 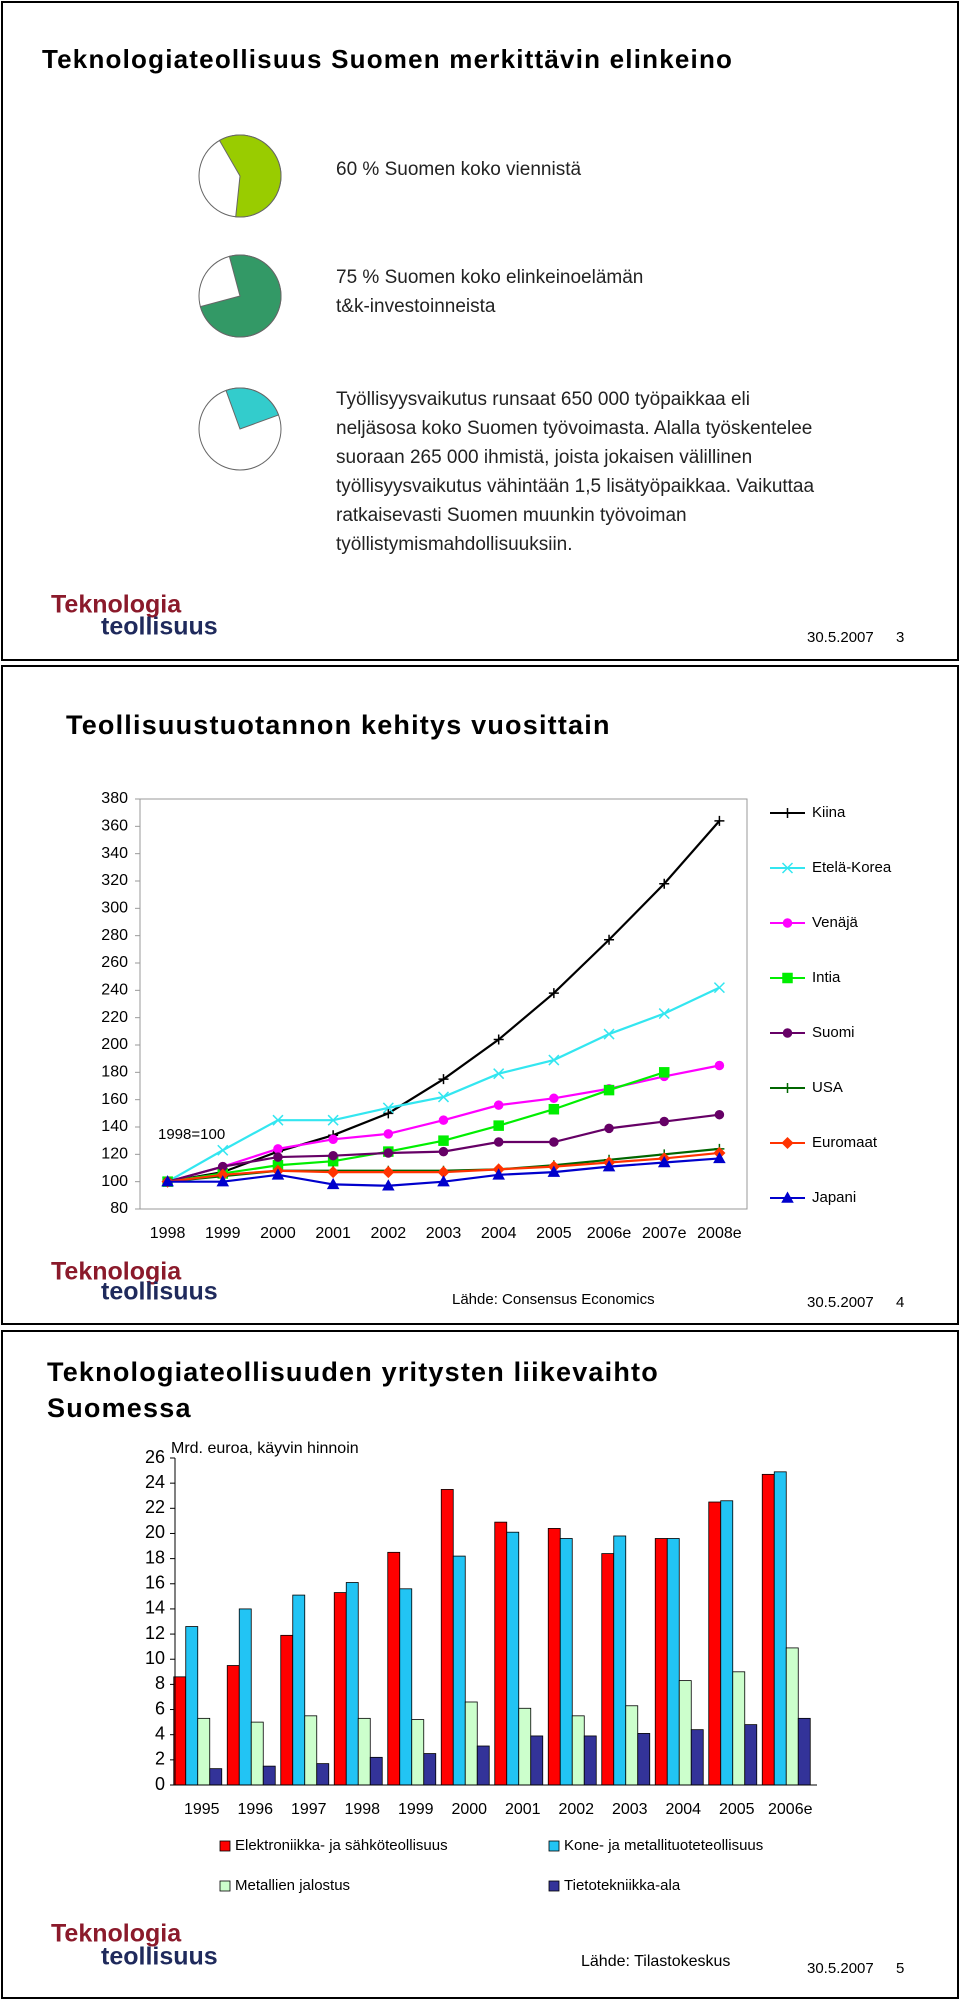 I want to click on x-tick-label: 2005, so click(x=737, y=1809).